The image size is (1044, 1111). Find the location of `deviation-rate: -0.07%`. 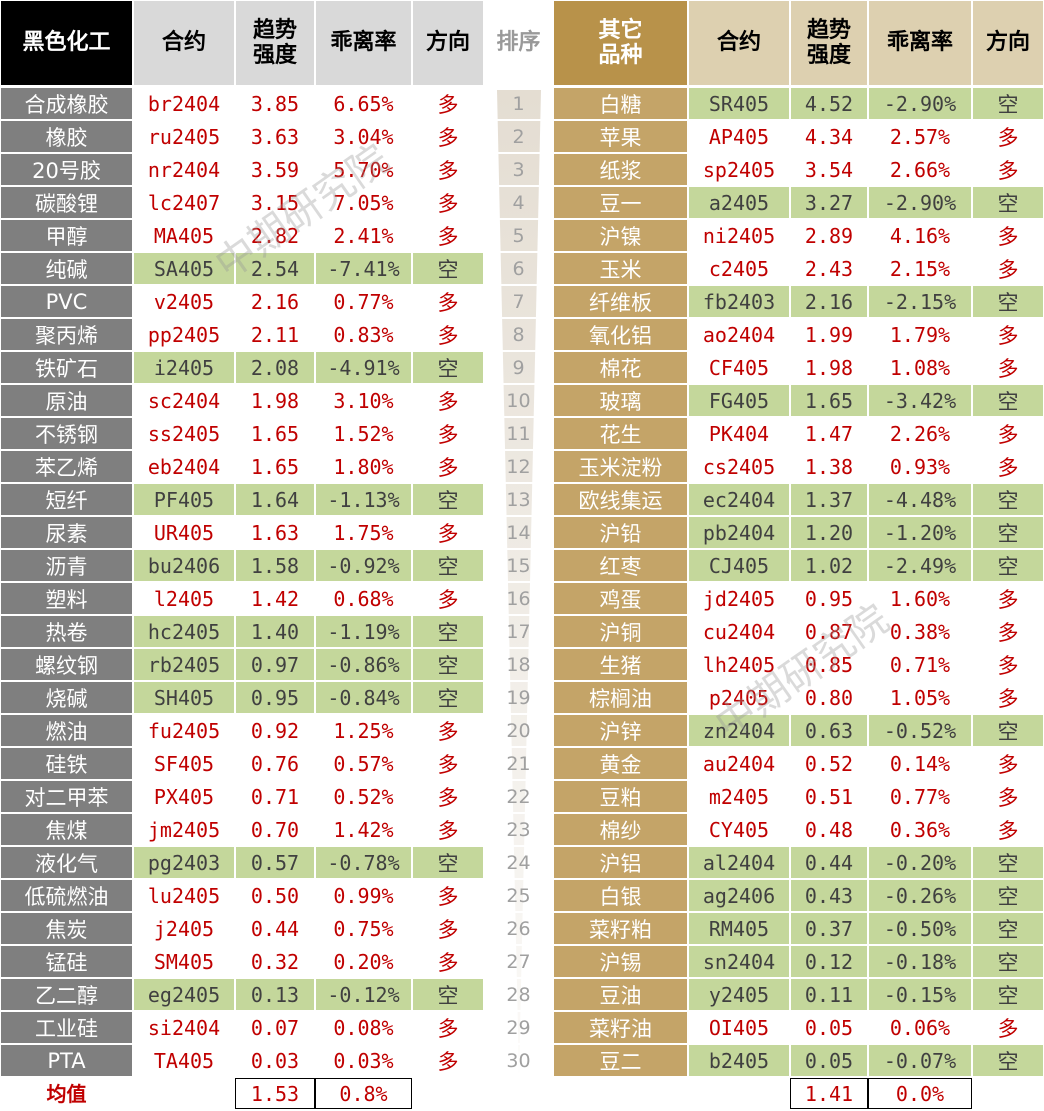

deviation-rate: -0.07% is located at coordinates (920, 1060).